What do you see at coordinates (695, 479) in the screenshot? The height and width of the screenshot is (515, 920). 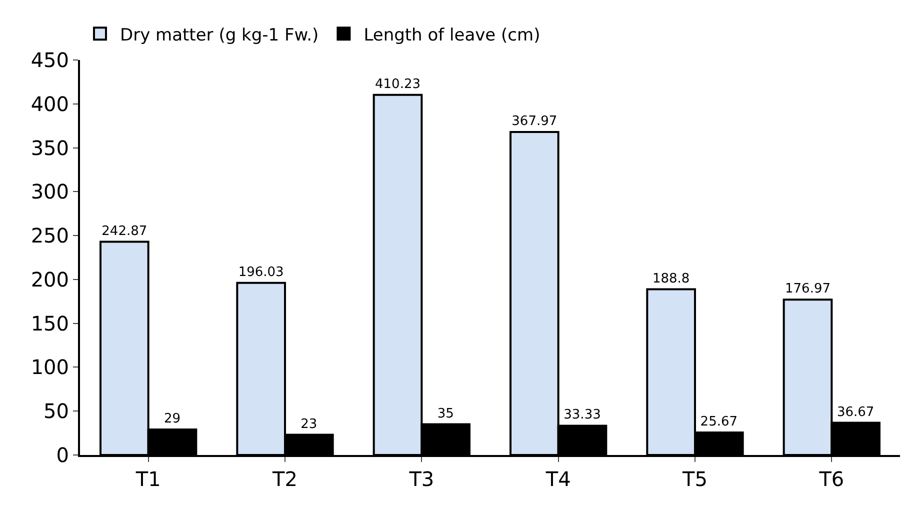 I see `x-tick-label: T5` at bounding box center [695, 479].